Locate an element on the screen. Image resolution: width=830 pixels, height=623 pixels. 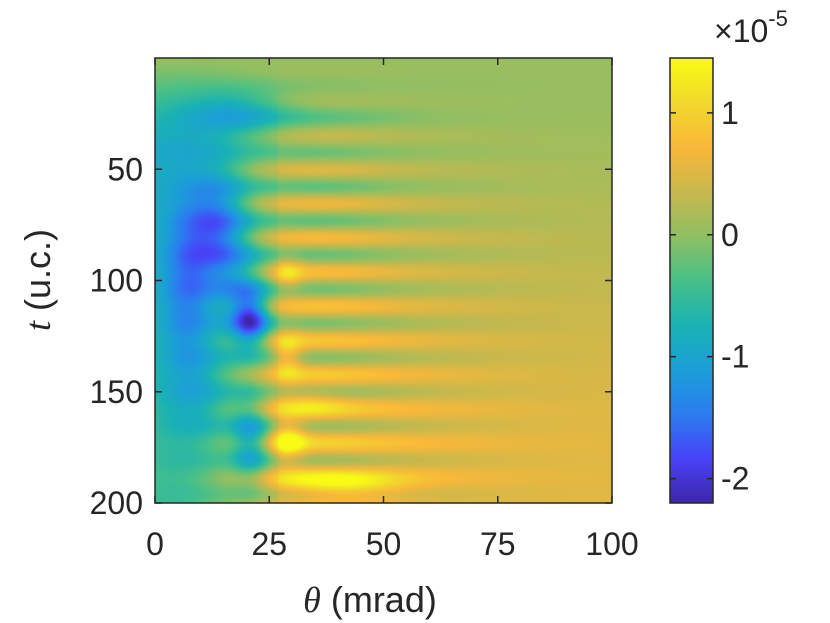
colorbar-ticks: 1 0 -1 -2 is located at coordinates (709, 296).